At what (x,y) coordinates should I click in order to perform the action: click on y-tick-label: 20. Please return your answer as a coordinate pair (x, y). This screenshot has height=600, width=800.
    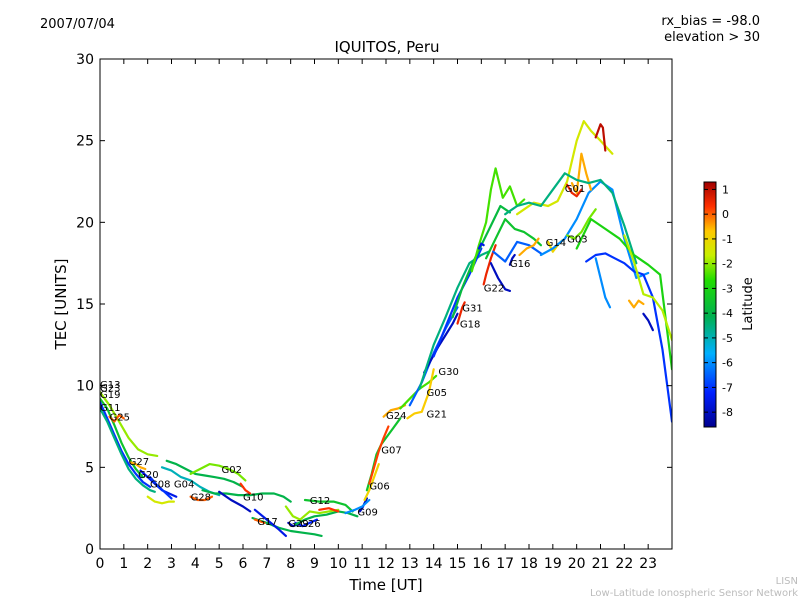
    Looking at the image, I should click on (85, 223).